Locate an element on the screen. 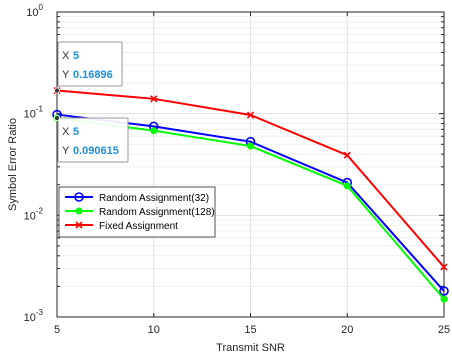 The width and height of the screenshot is (452, 357). x-tick-label: 15 is located at coordinates (250, 330).